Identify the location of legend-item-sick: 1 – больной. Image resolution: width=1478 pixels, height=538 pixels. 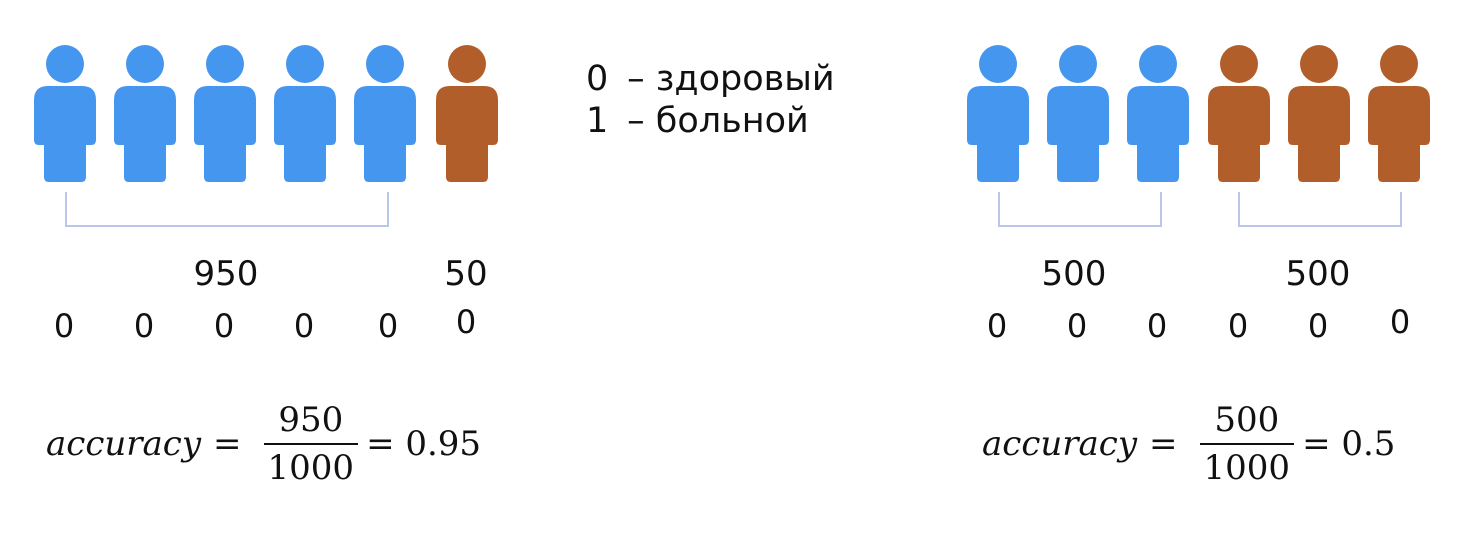
(710, 121).